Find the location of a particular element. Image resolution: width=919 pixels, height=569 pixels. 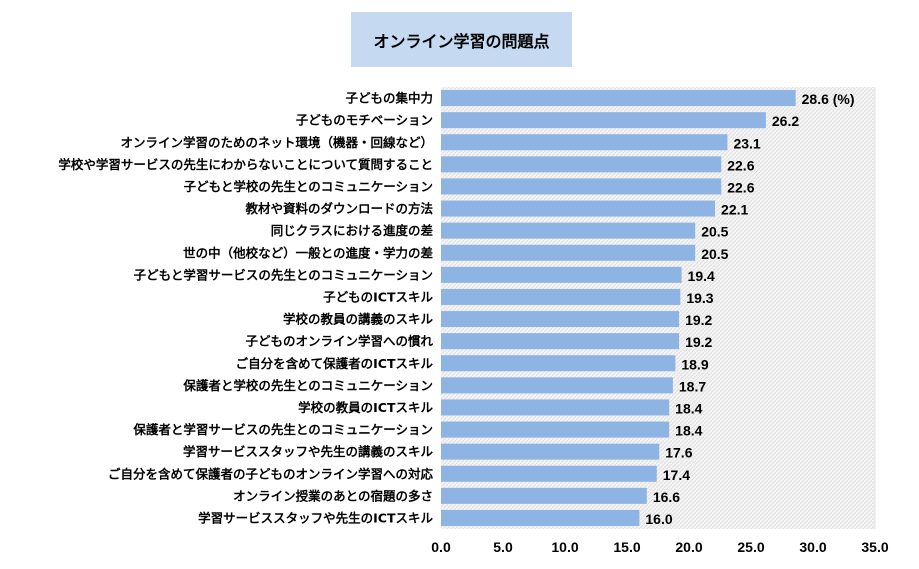

category-label: 同じクラスにおける進度の差 is located at coordinates (352, 230).